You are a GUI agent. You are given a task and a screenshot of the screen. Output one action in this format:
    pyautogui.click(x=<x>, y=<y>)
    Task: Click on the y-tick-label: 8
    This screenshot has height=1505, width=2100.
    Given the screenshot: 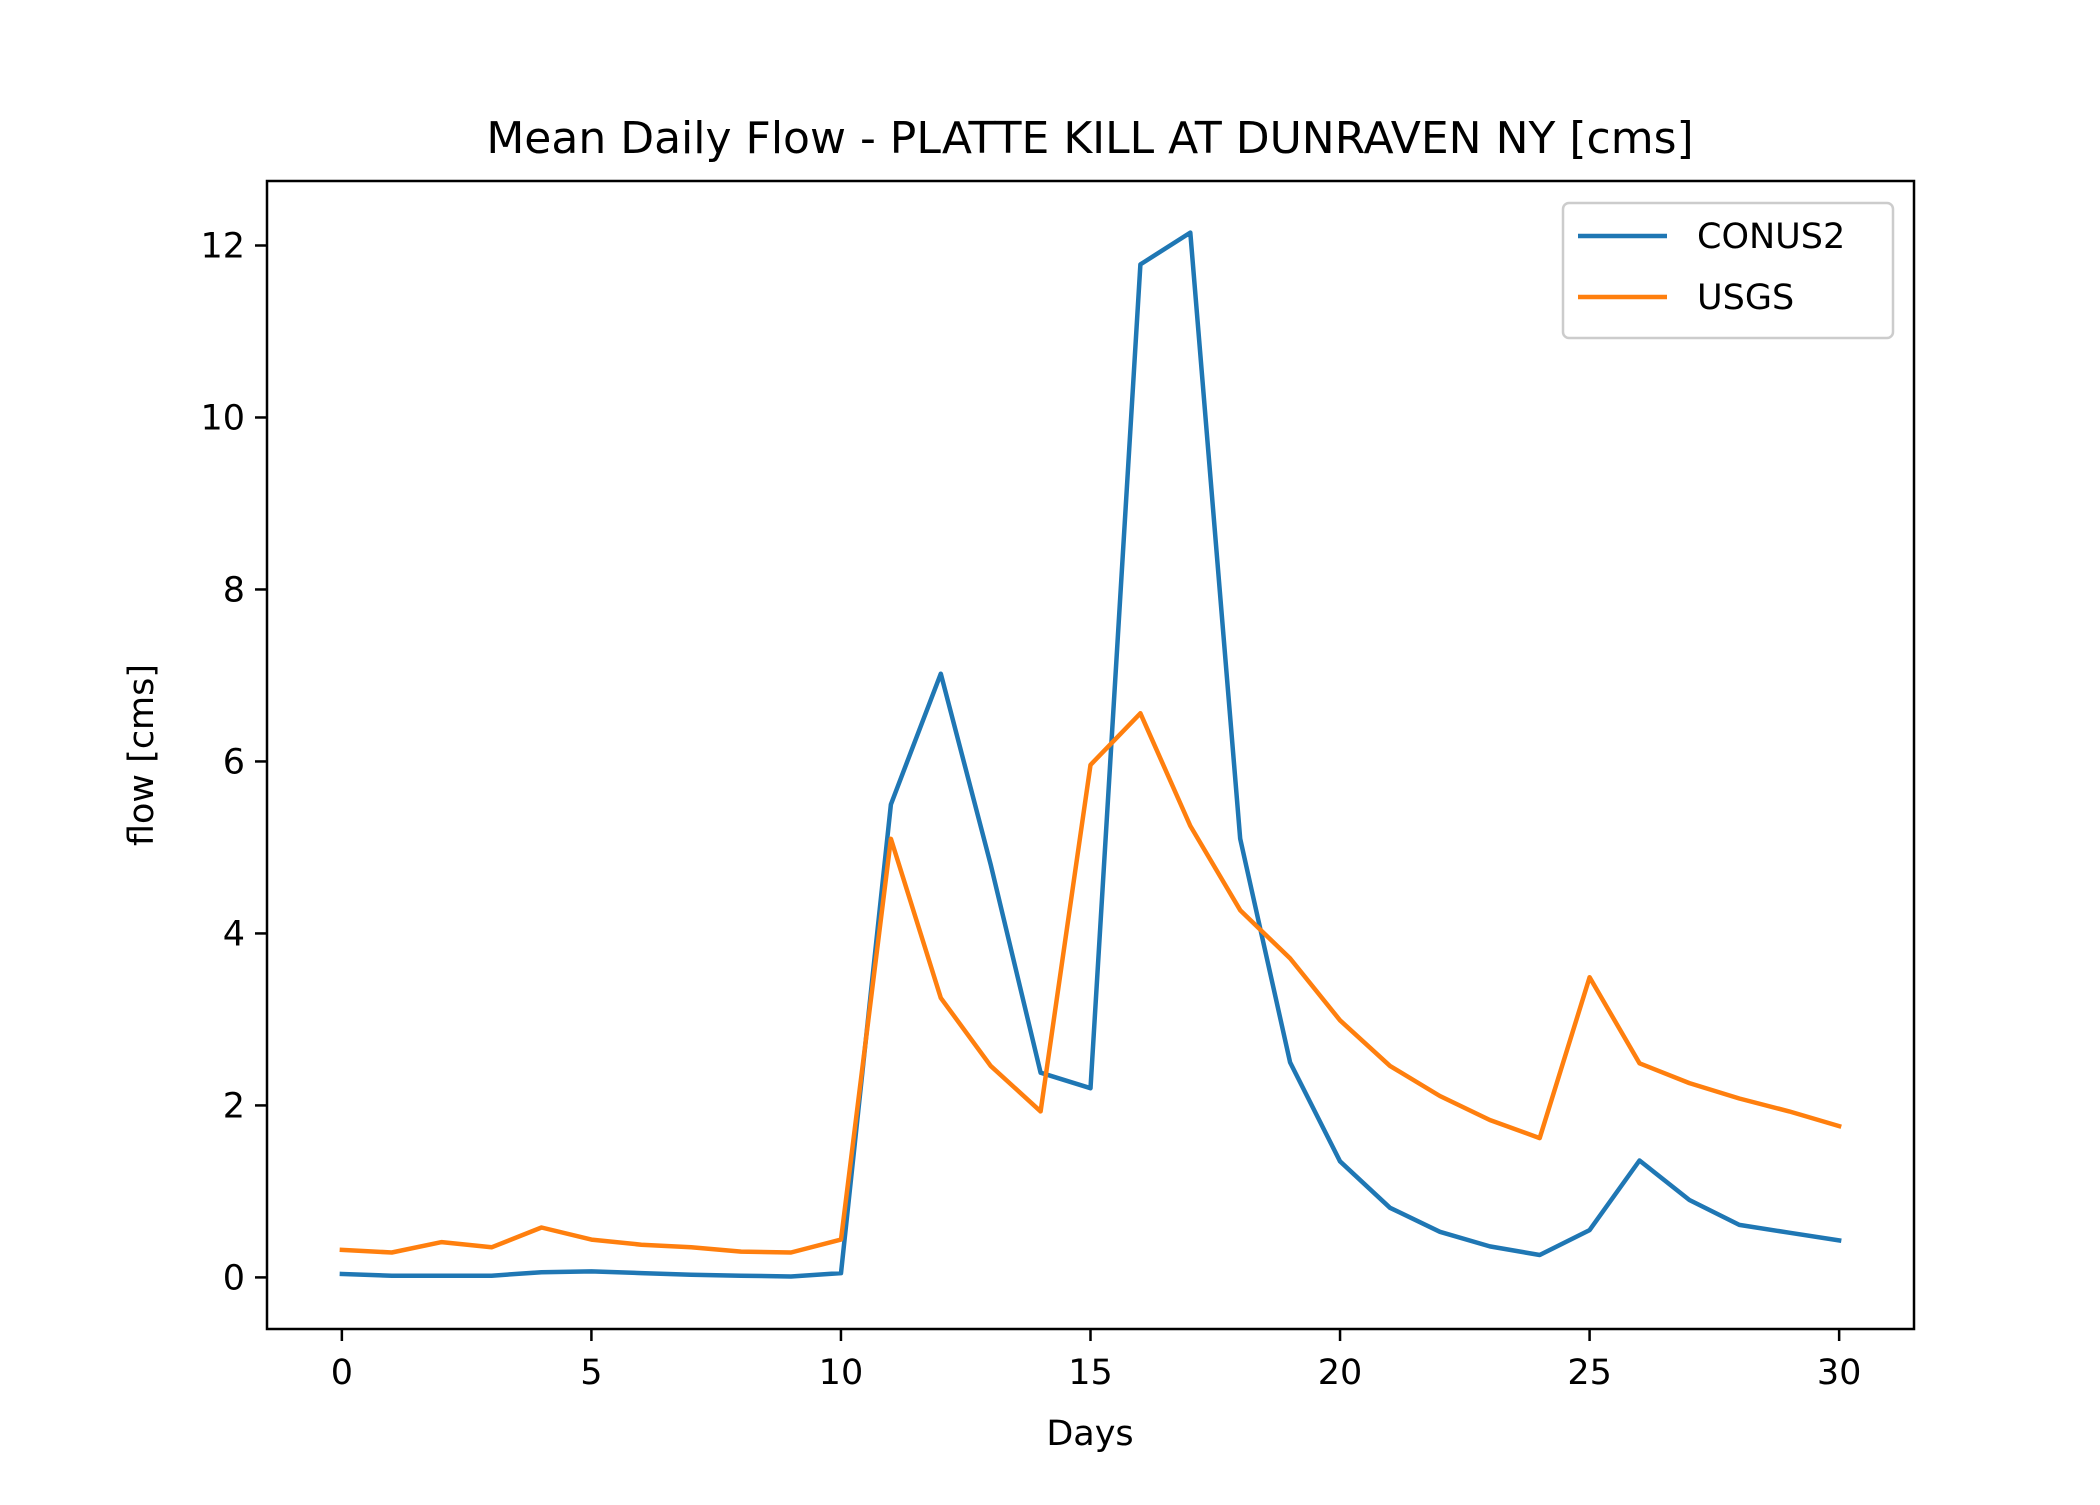 What is the action you would take?
    pyautogui.click(x=234, y=590)
    